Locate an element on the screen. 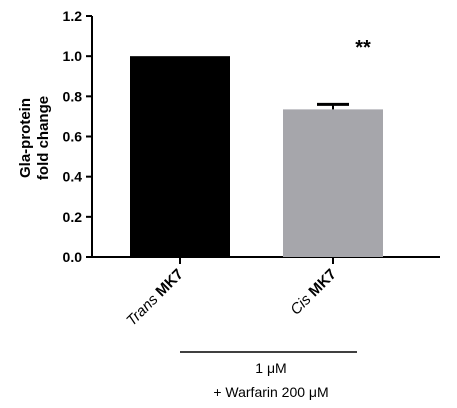 This screenshot has height=408, width=457. y-axis: 0.0 0.2 0.4 0.6 0.8 1.0 1.2 is located at coordinates (78, 136).